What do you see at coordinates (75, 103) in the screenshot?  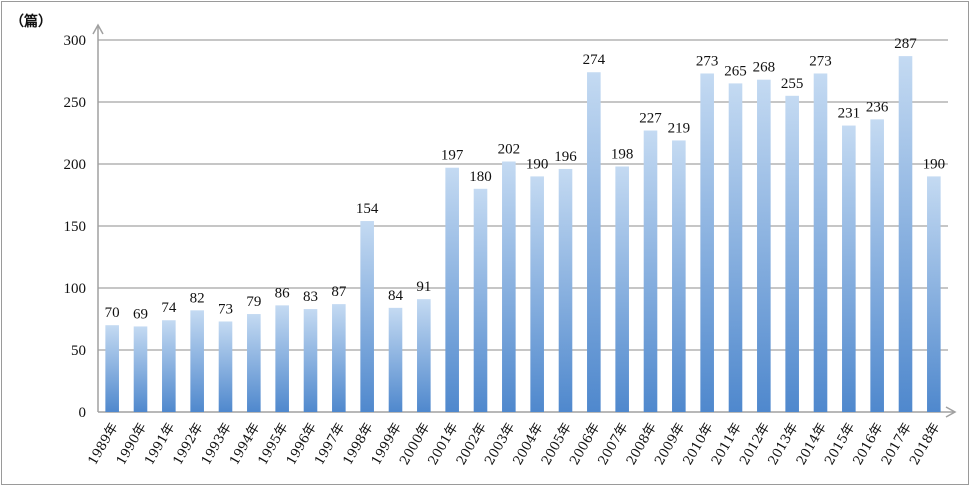 I see `y-tick-label: 250` at bounding box center [75, 103].